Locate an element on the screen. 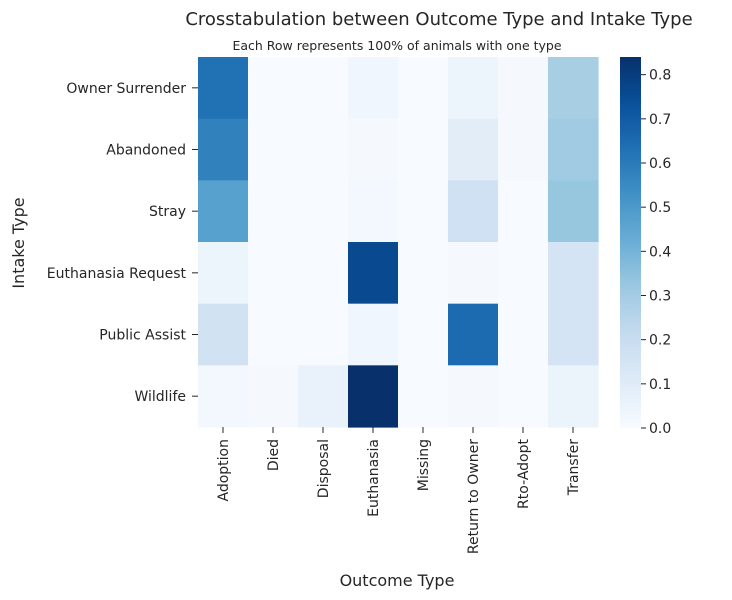 The height and width of the screenshot is (600, 732). colorbar-tick-label: 0.5 is located at coordinates (660, 208).